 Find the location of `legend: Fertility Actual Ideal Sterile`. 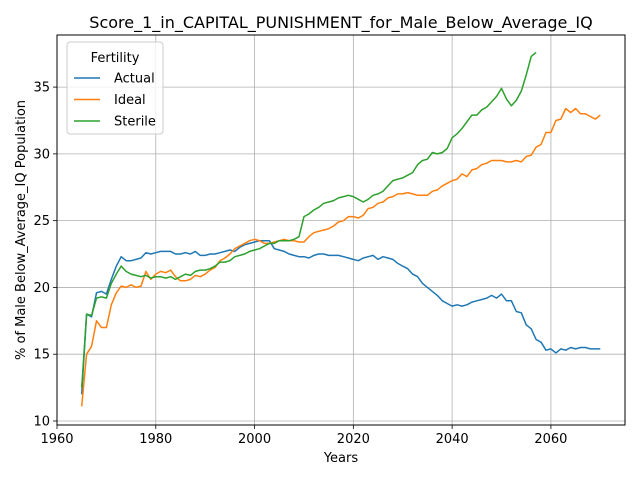

legend: Fertility Actual Ideal Sterile is located at coordinates (115, 88).